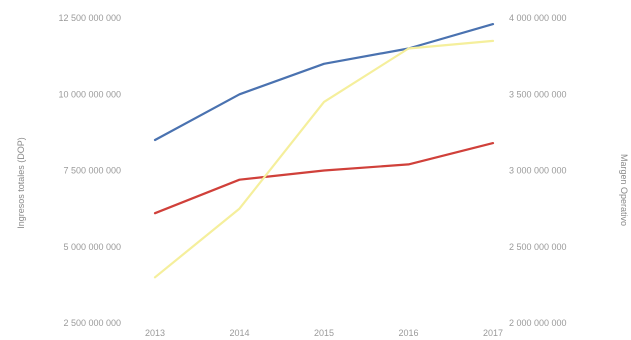 The image size is (631, 340). Describe the element at coordinates (324, 333) in the screenshot. I see `x-tick-label: 2015` at that location.